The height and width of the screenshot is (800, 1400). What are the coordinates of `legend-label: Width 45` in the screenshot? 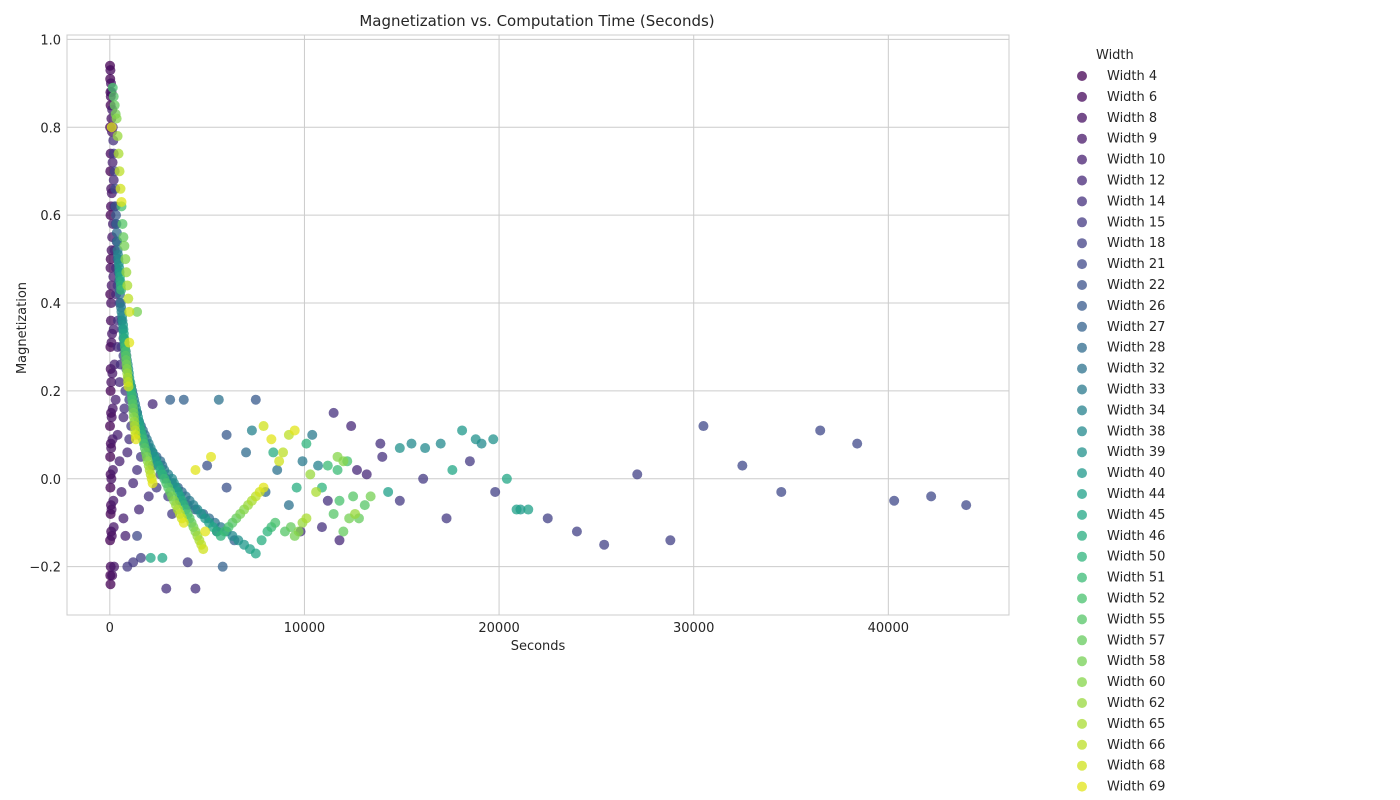 It's located at (1136, 515).